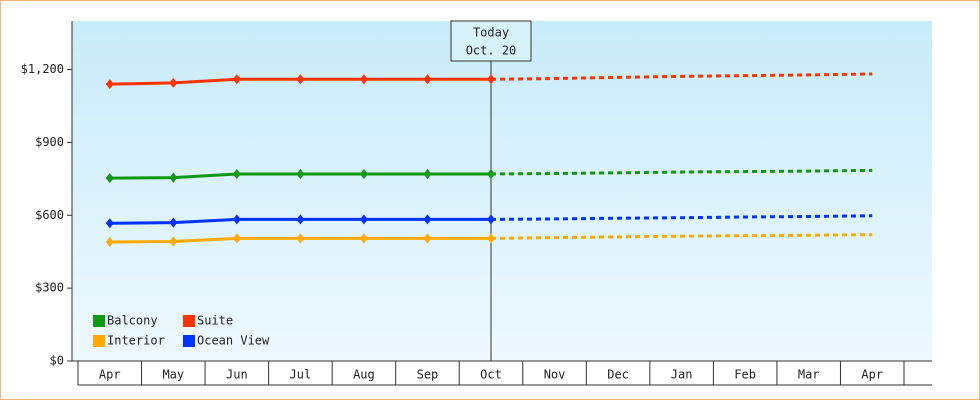 Image resolution: width=980 pixels, height=400 pixels. What do you see at coordinates (173, 375) in the screenshot?
I see `x-tick-label: May` at bounding box center [173, 375].